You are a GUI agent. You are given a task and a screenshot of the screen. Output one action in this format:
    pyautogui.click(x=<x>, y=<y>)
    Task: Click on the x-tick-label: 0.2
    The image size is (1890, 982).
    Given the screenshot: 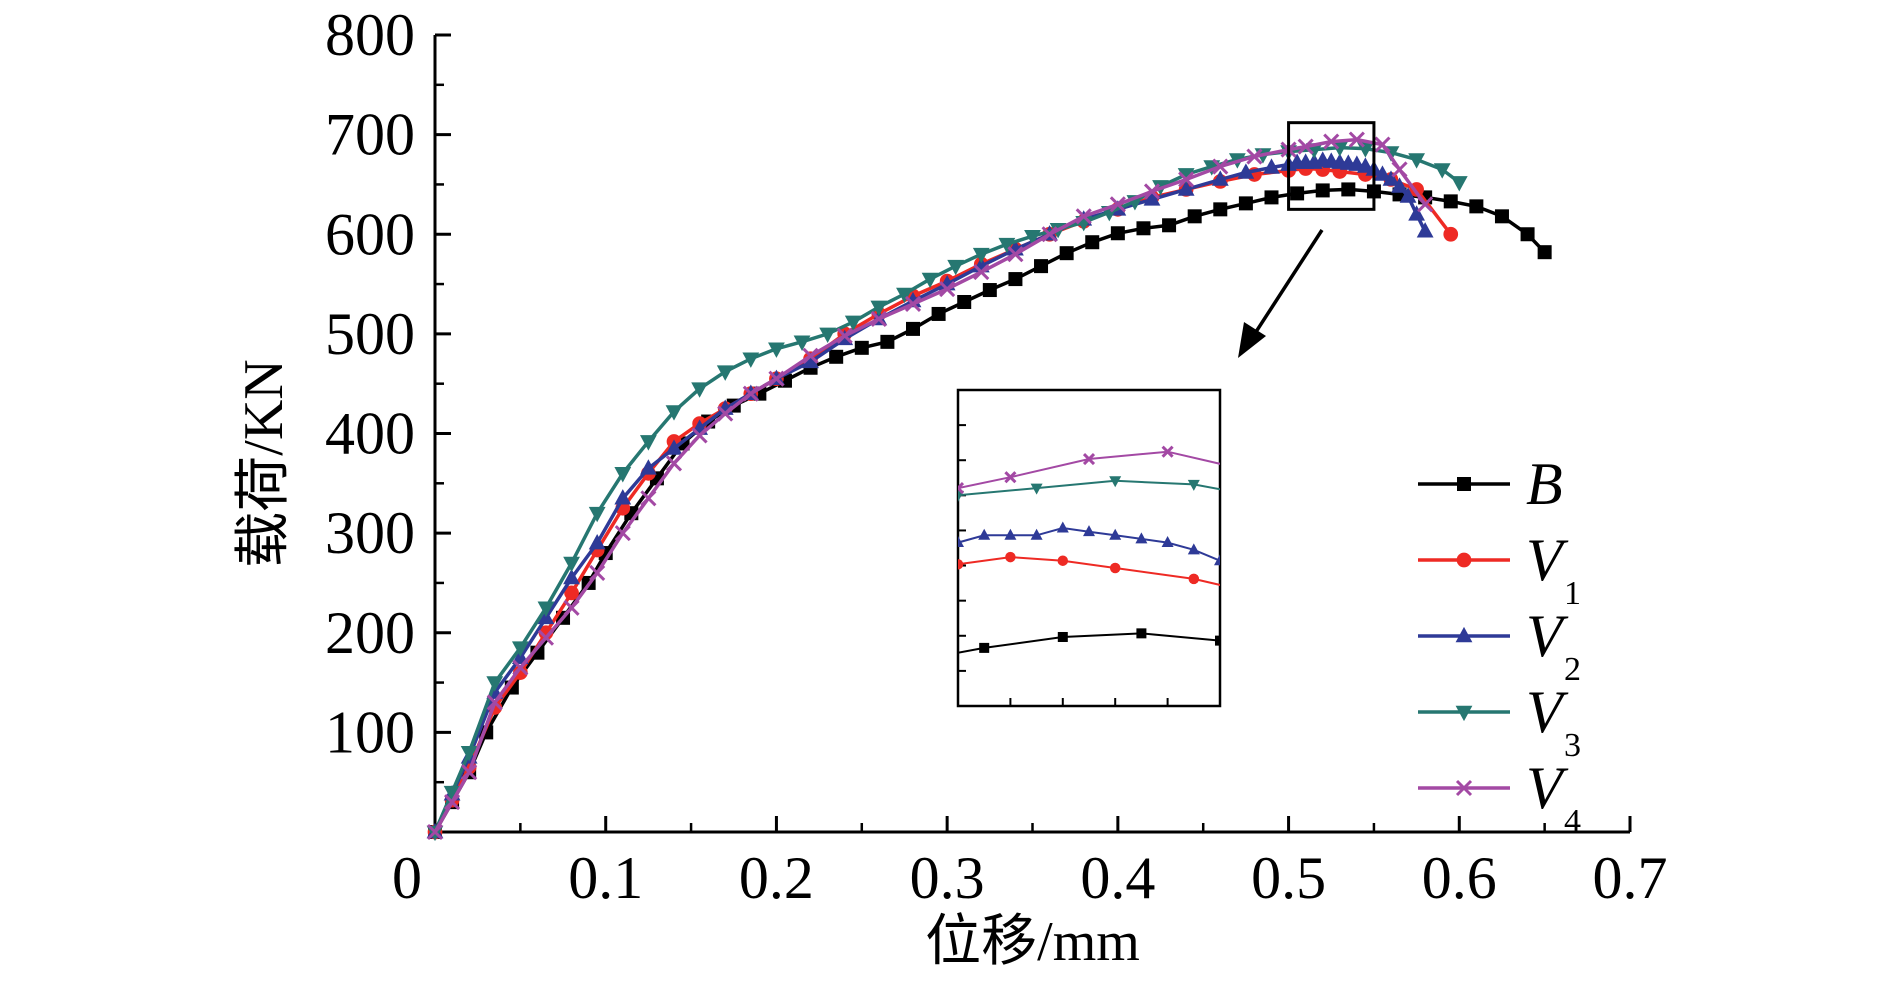 What is the action you would take?
    pyautogui.click(x=776, y=878)
    